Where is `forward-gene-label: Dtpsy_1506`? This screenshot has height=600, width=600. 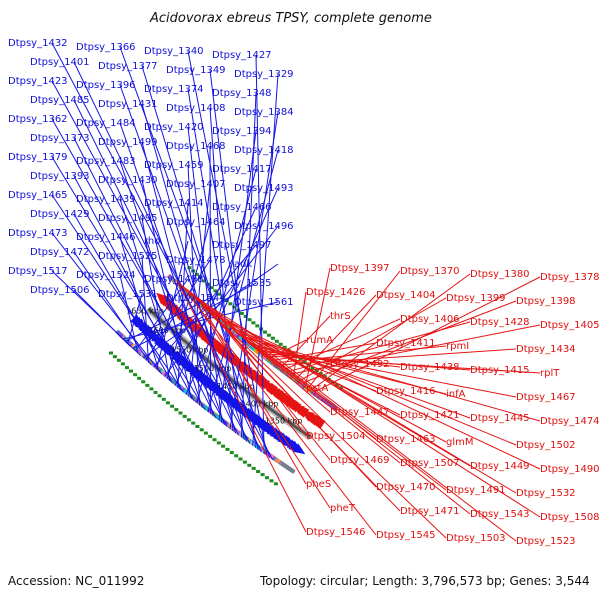 forward-gene-label: Dtpsy_1506 is located at coordinates (60, 290).